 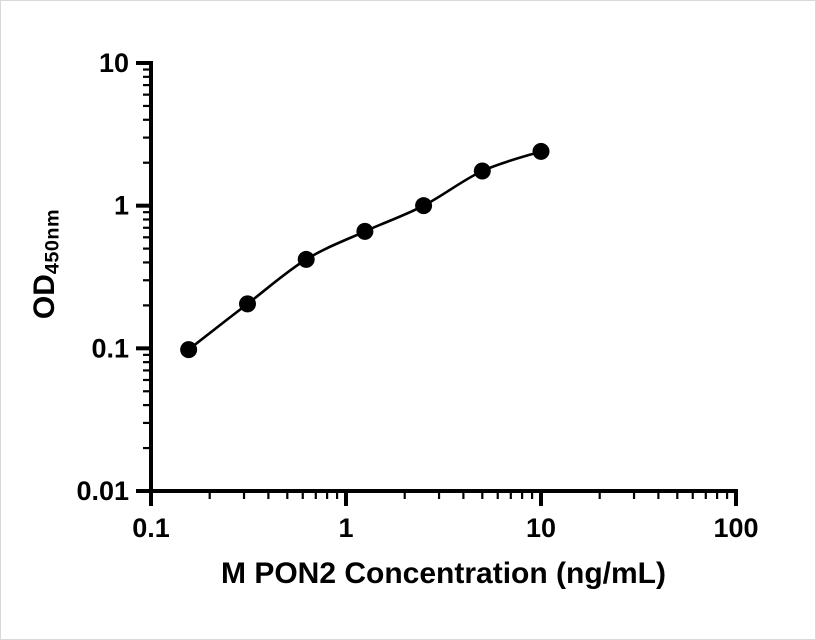 I want to click on y-axis-title: OD450nm, so click(x=45, y=264).